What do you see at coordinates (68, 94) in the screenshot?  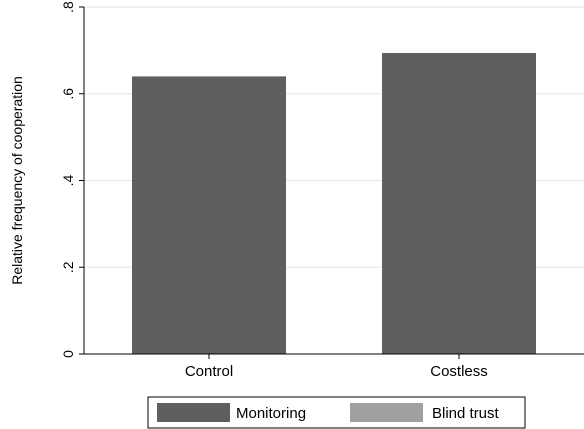 I see `y-tick-label: .6` at bounding box center [68, 94].